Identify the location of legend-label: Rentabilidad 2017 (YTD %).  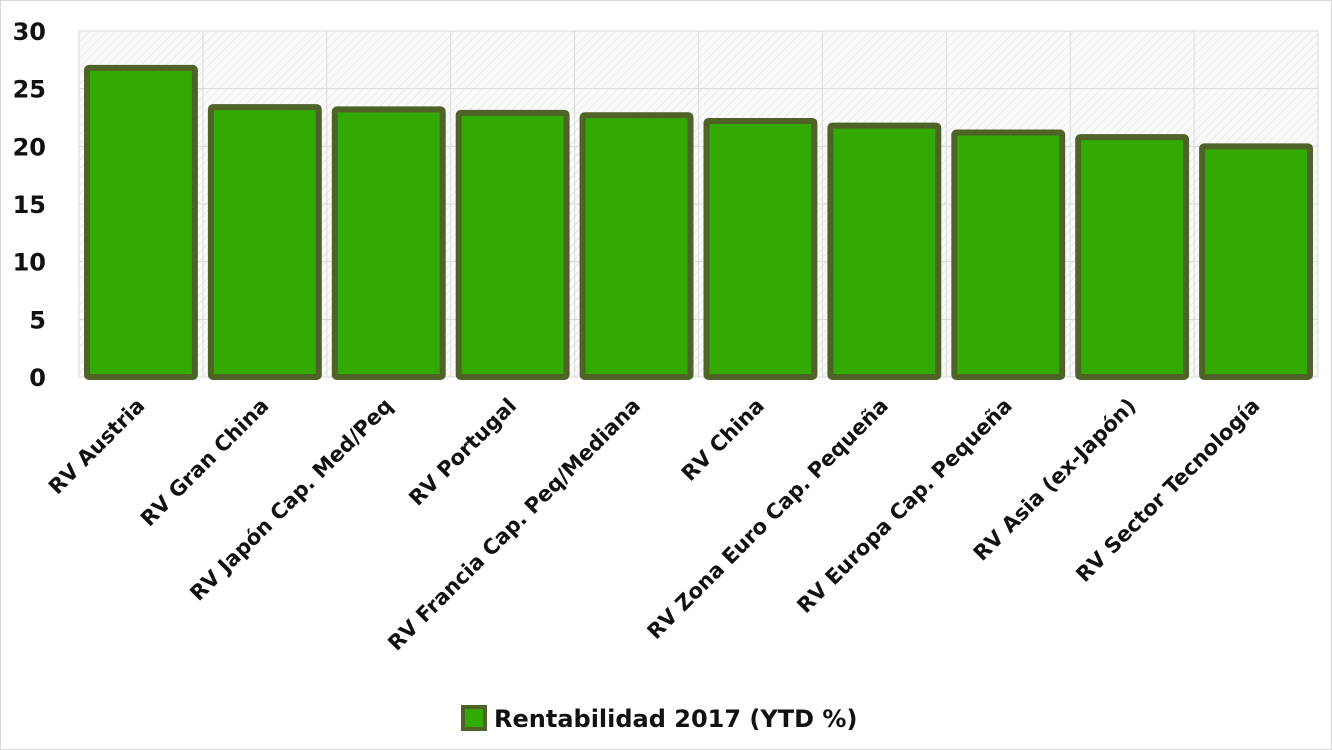
(675, 719).